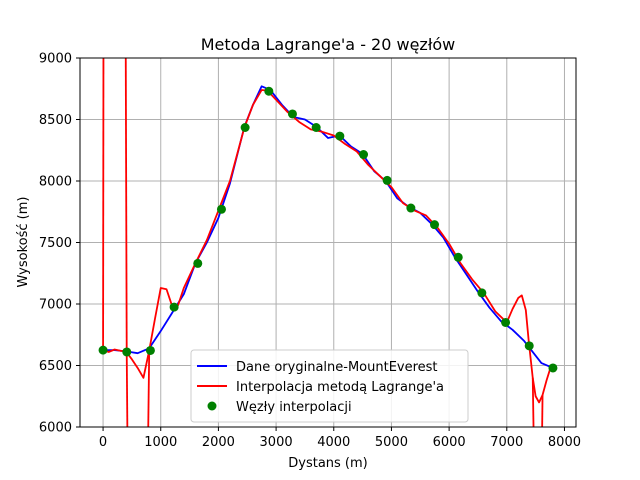  What do you see at coordinates (449, 442) in the screenshot?
I see `x-tick-label: 6000` at bounding box center [449, 442].